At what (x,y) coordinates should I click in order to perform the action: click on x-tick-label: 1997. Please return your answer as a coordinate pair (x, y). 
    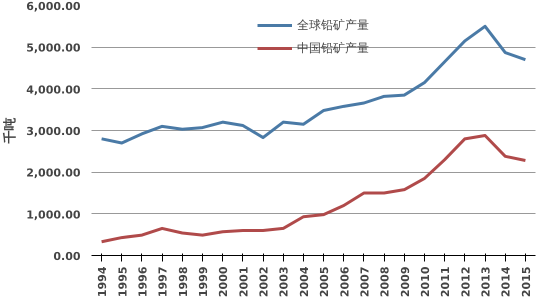
    Looking at the image, I should click on (163, 282).